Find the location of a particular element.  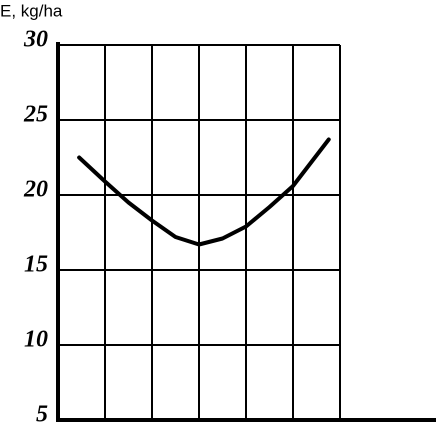

y-tick-label: 15 is located at coordinates (36, 265).